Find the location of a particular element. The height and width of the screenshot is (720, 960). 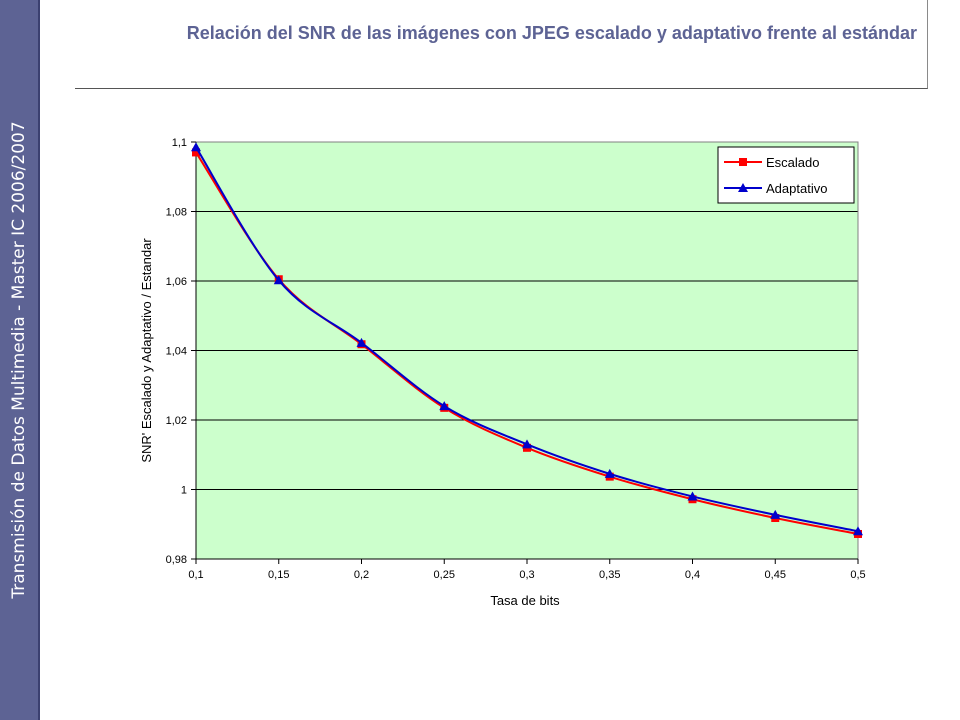

x-tick-label: 0,15 is located at coordinates (278, 575).